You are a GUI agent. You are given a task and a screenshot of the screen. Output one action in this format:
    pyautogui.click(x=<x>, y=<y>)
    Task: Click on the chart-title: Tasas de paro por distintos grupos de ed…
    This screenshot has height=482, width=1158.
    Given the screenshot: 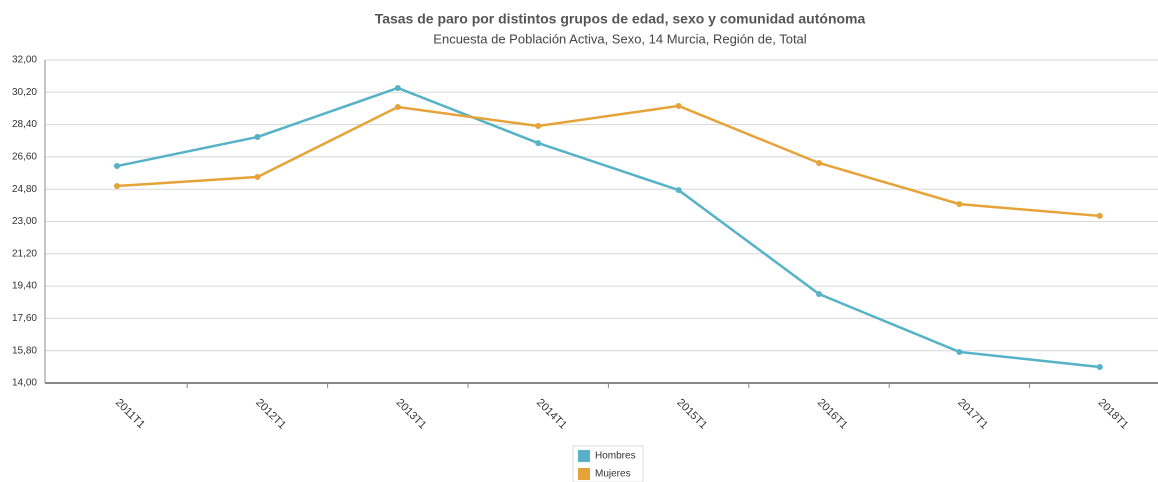 What is the action you would take?
    pyautogui.click(x=620, y=19)
    